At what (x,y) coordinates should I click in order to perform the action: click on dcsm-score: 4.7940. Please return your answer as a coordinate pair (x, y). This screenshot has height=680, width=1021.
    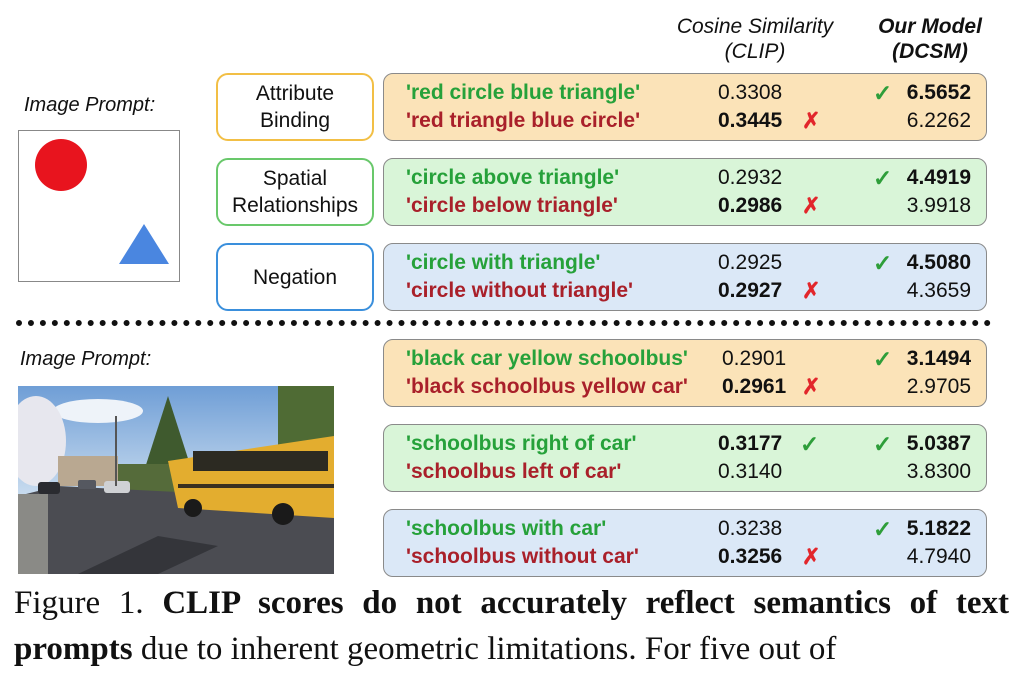
    Looking at the image, I should click on (938, 556).